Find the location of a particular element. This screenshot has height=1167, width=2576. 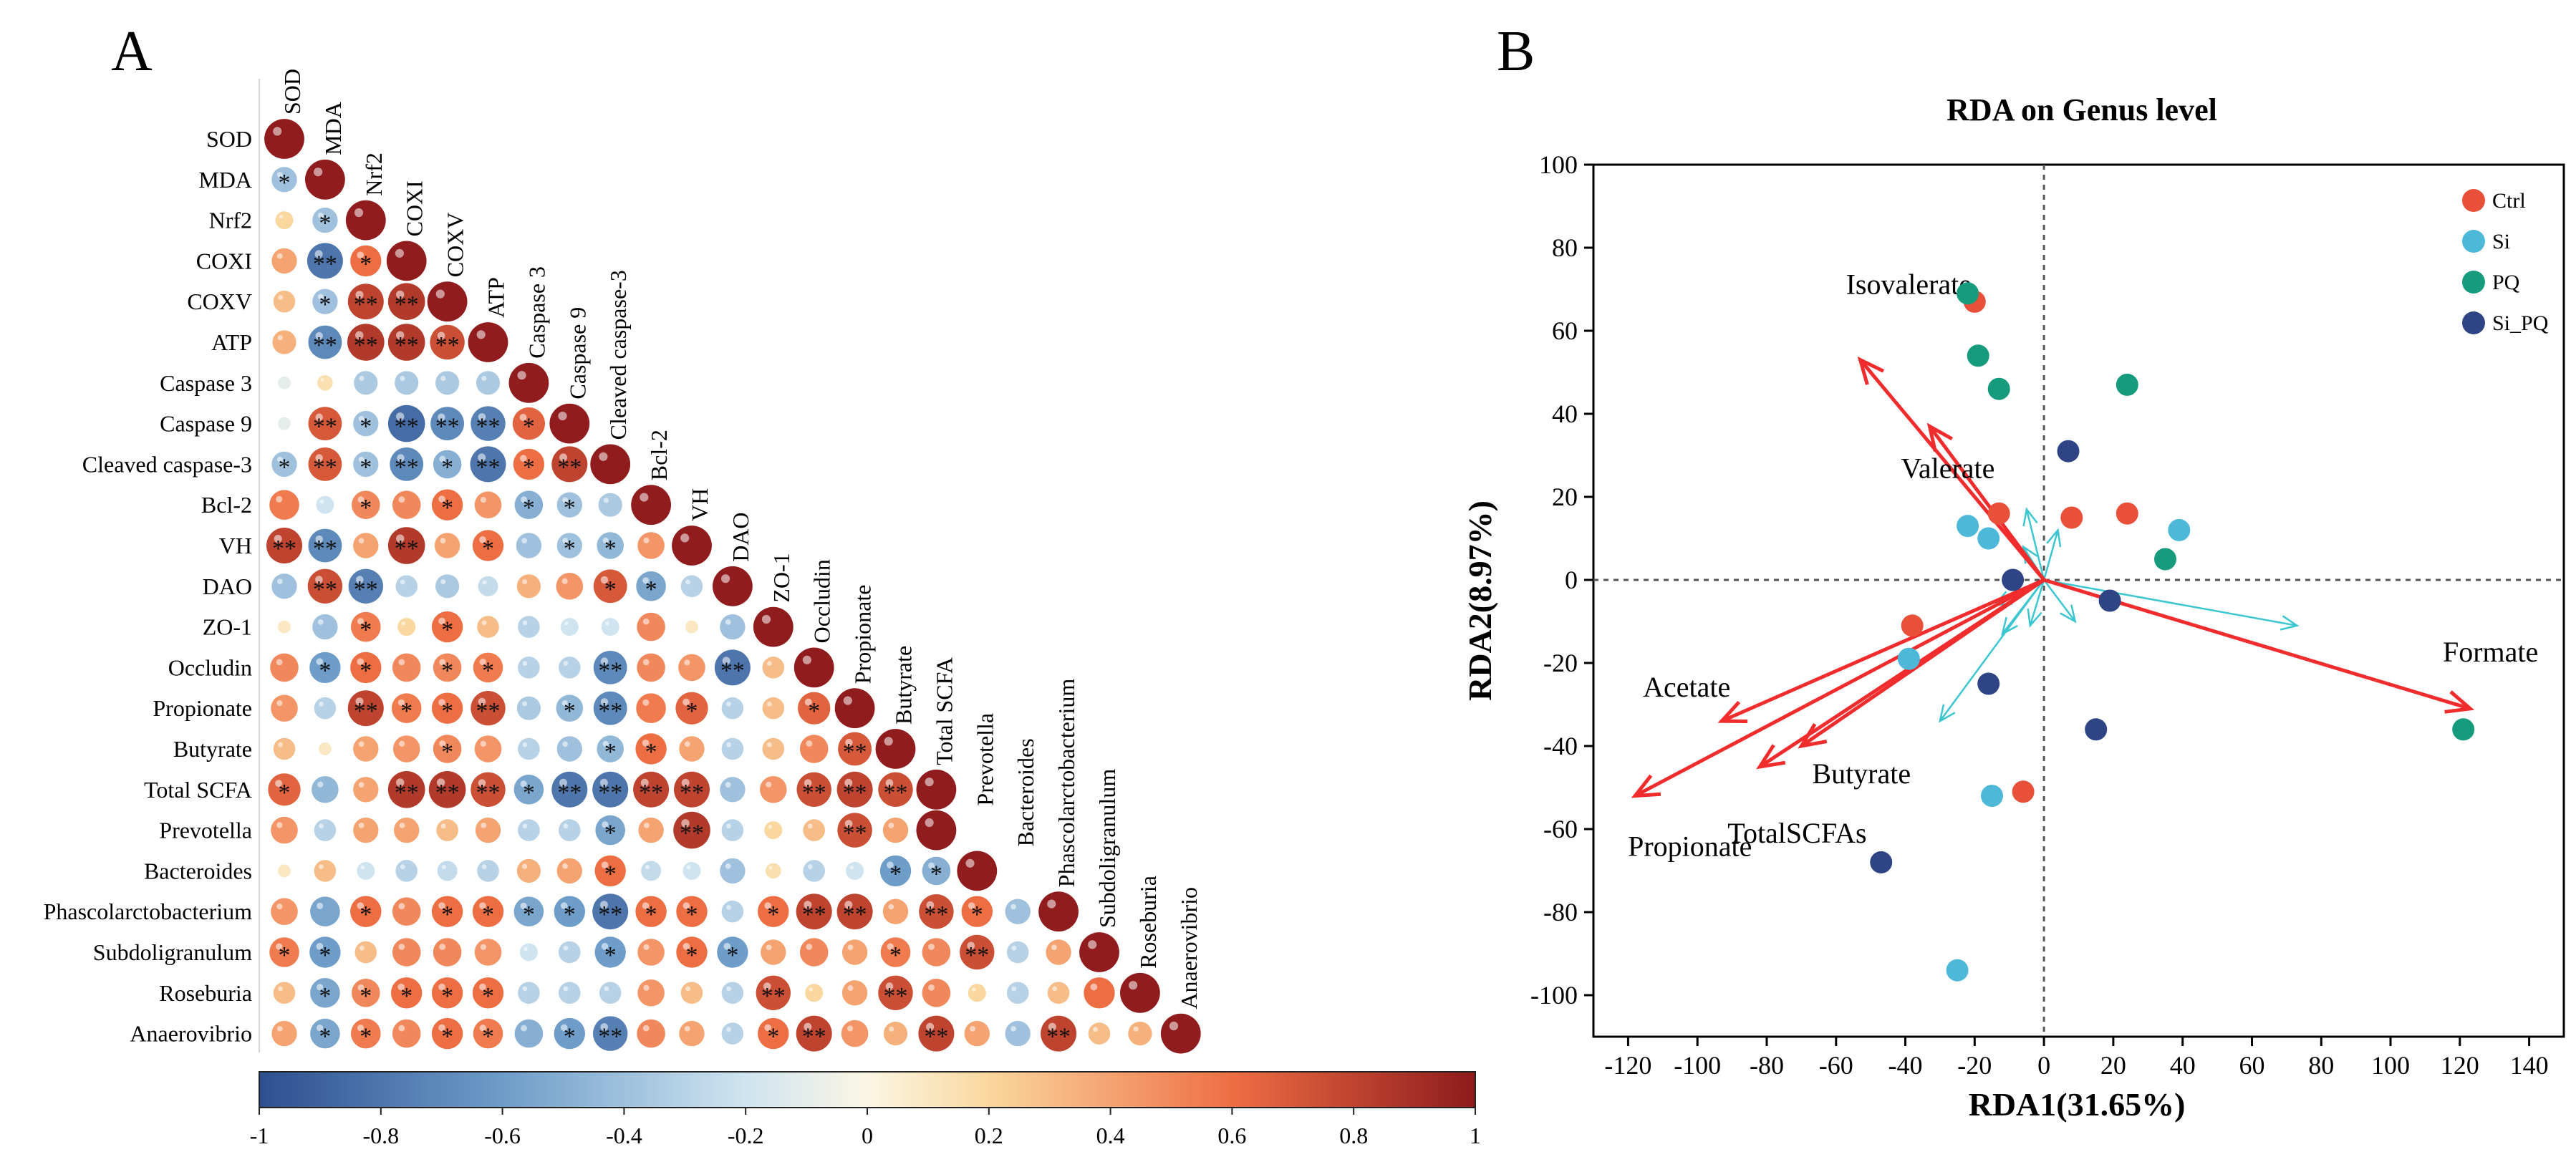

column-label: DAO is located at coordinates (740, 536).